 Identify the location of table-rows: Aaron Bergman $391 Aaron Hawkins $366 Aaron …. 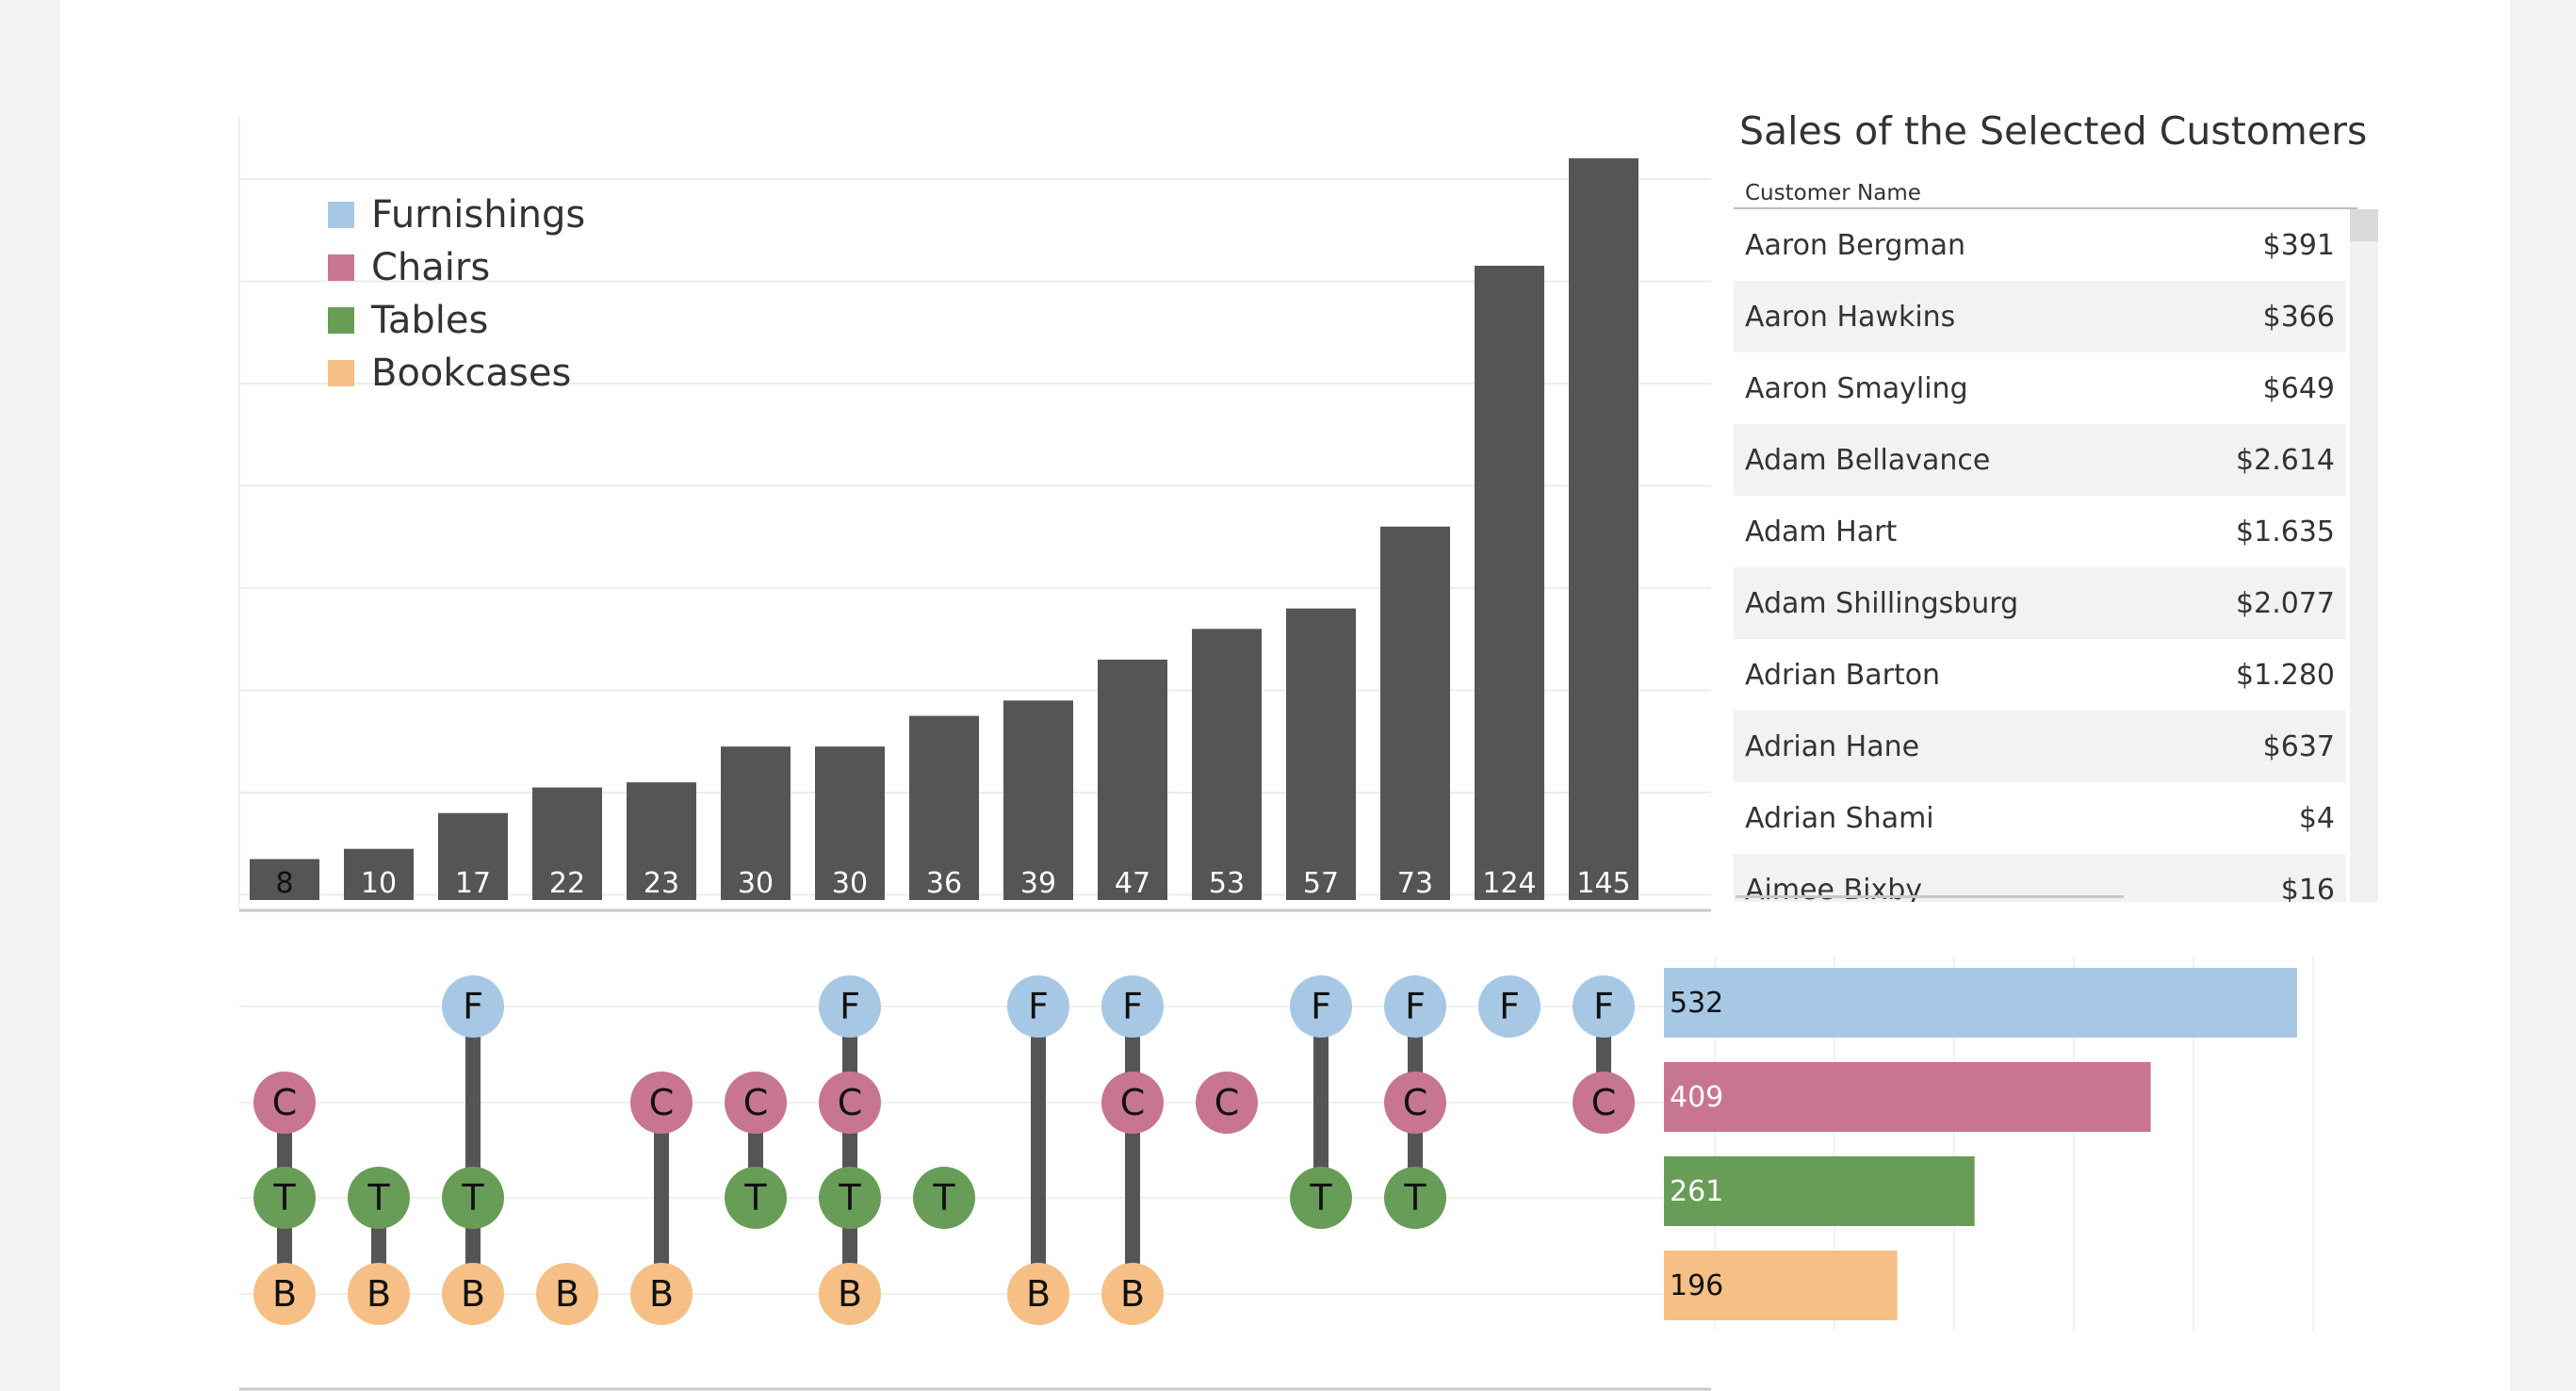
(2056, 555).